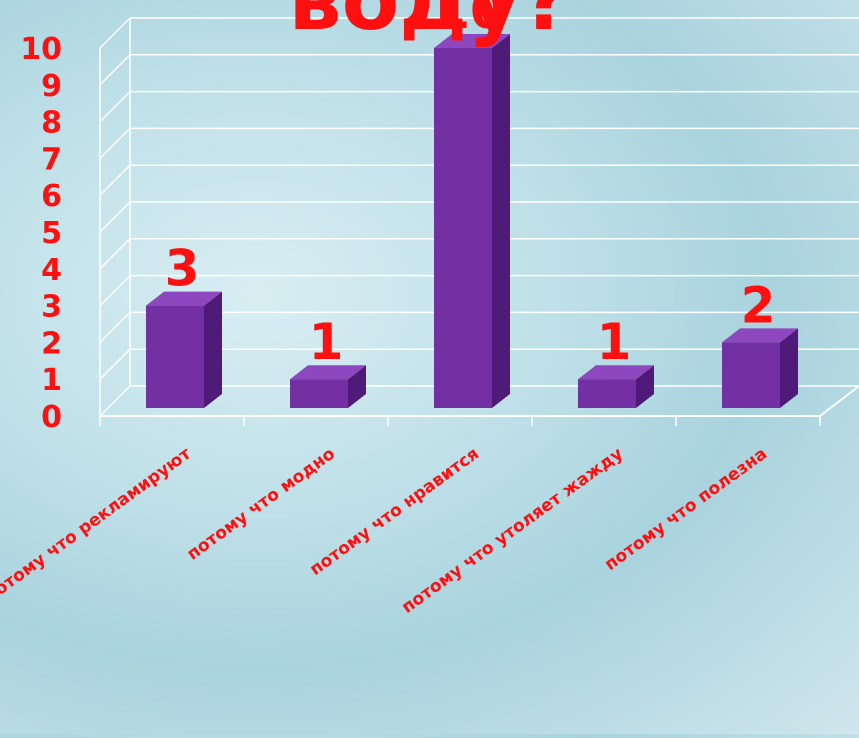  Describe the element at coordinates (51, 417) in the screenshot. I see `y-tick-label: 0` at that location.